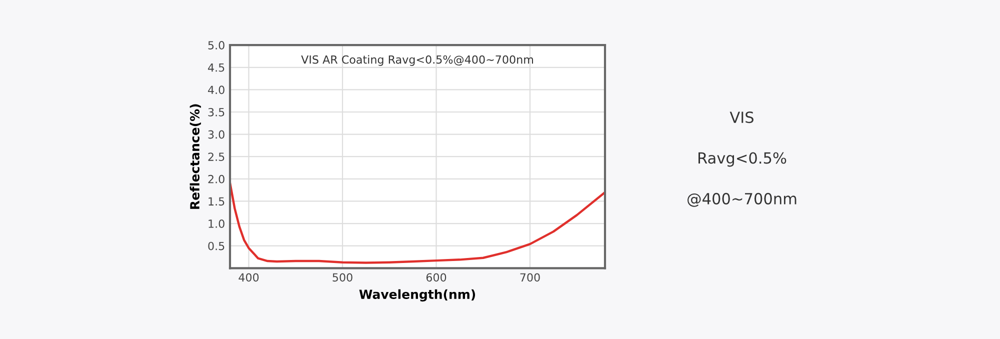 The image size is (1000, 339). I want to click on x-tick-label: 400, so click(248, 277).